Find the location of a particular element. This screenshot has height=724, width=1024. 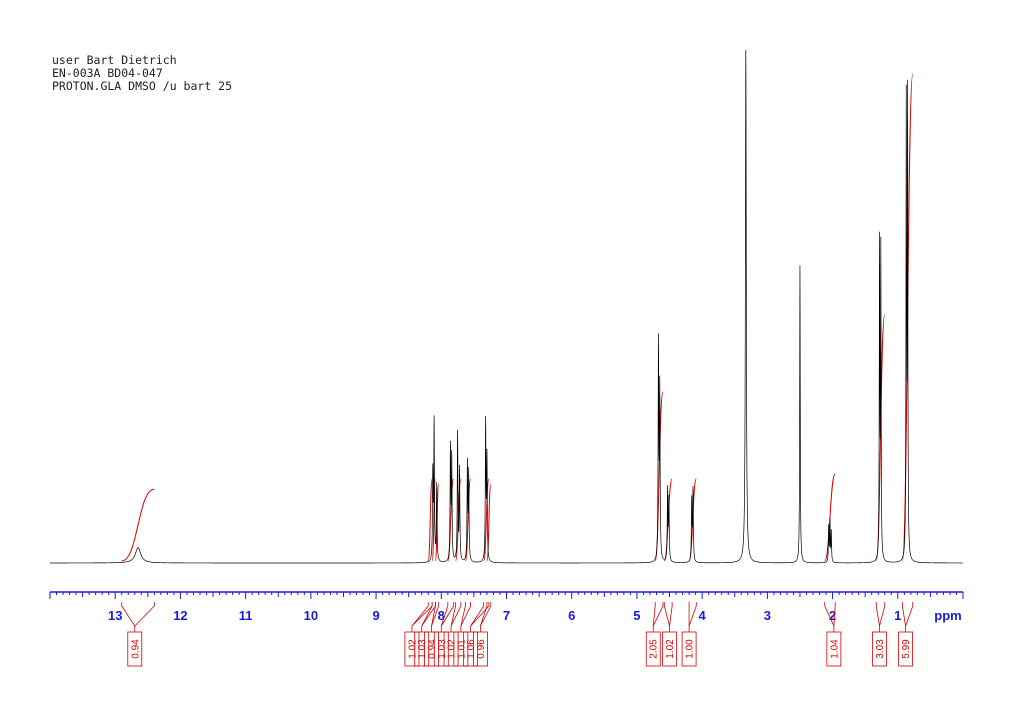

tick-label-3: 3 is located at coordinates (767, 615).